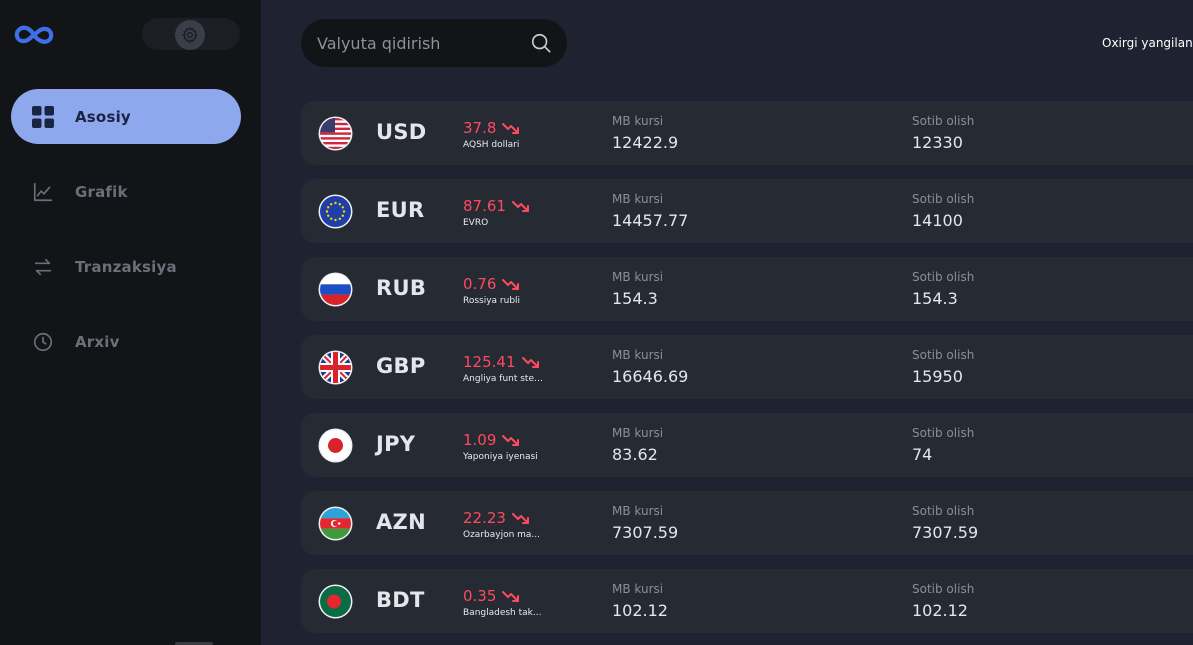  I want to click on currency-name: AQSH dollari, so click(491, 145).